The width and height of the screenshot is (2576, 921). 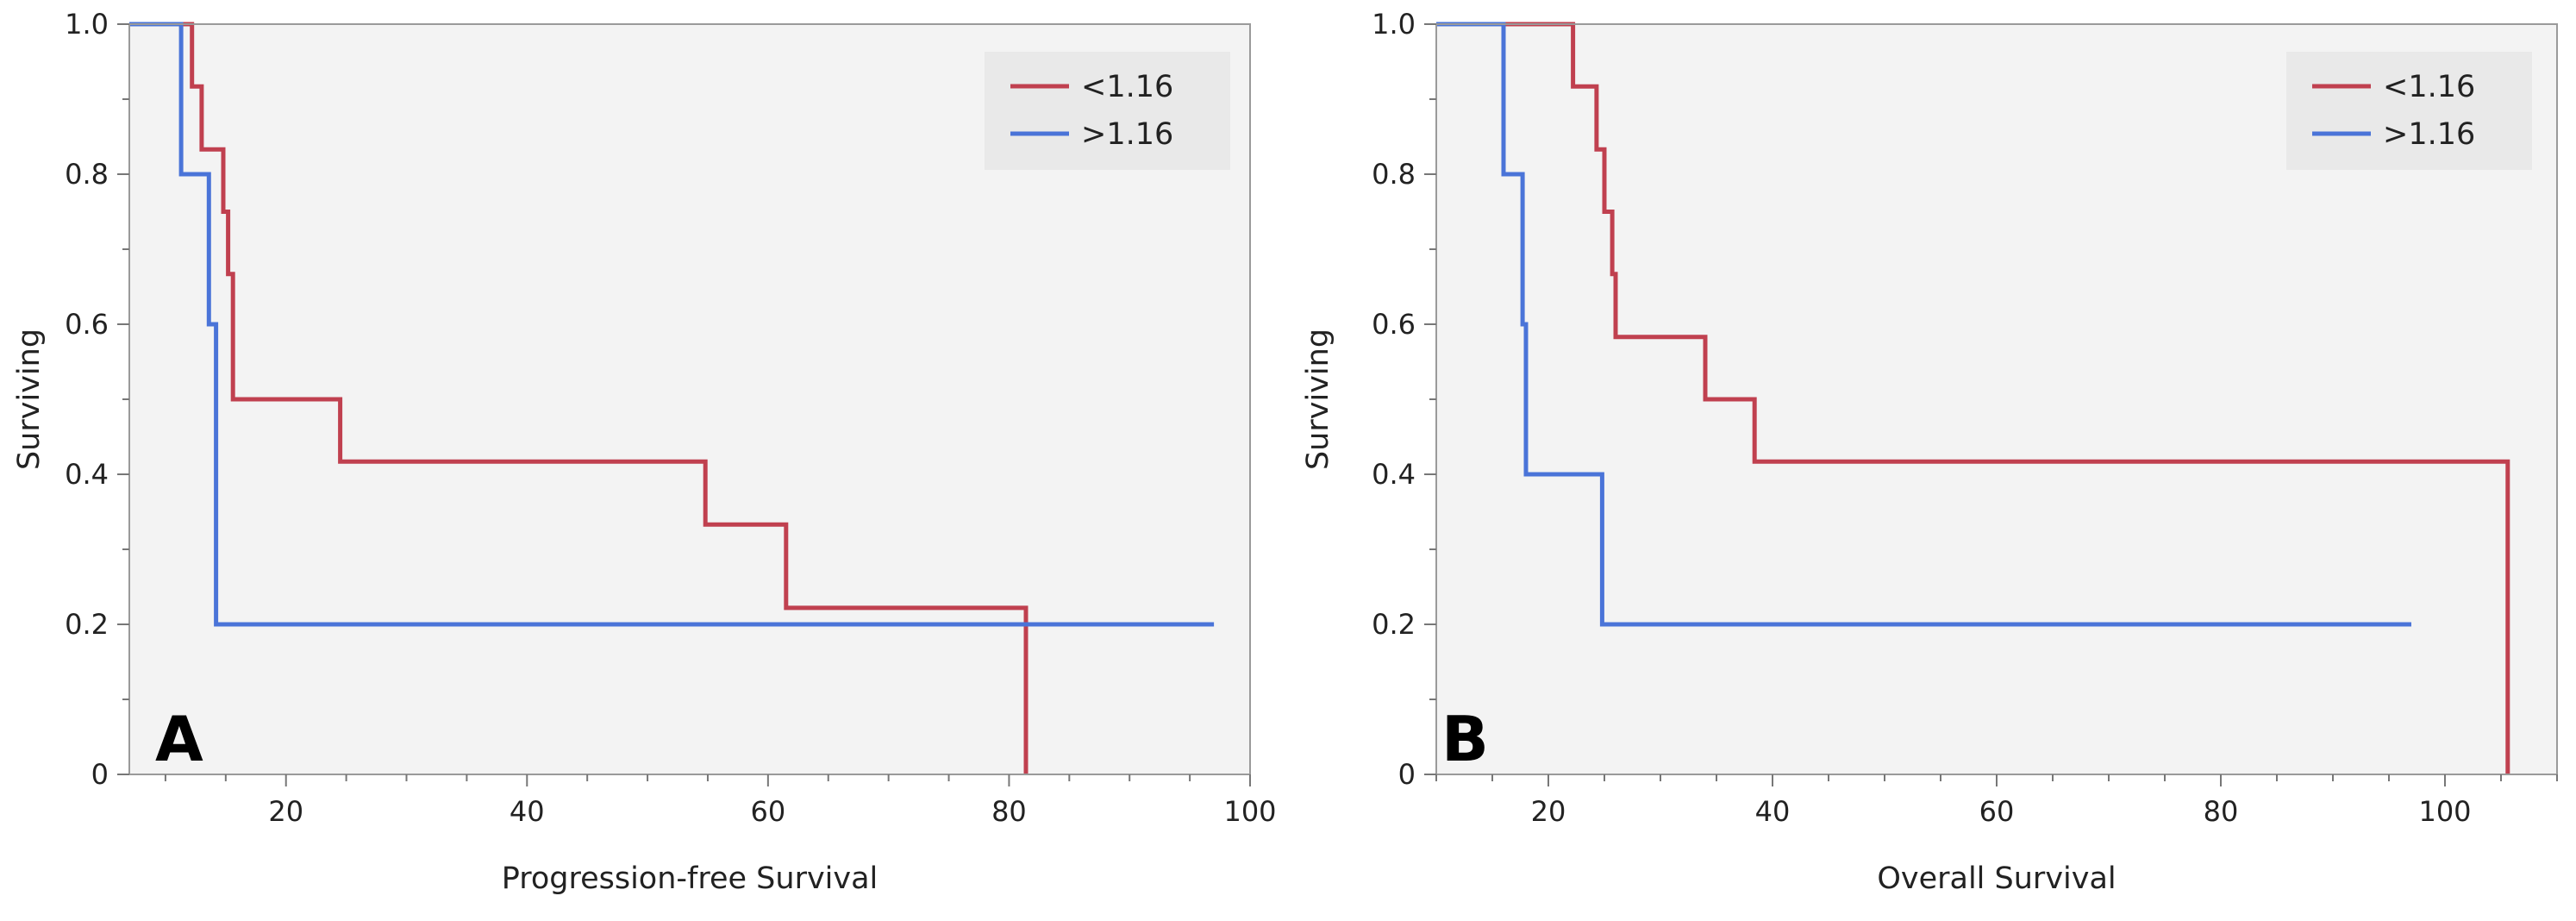 What do you see at coordinates (179, 739) in the screenshot?
I see `panel-letter: A` at bounding box center [179, 739].